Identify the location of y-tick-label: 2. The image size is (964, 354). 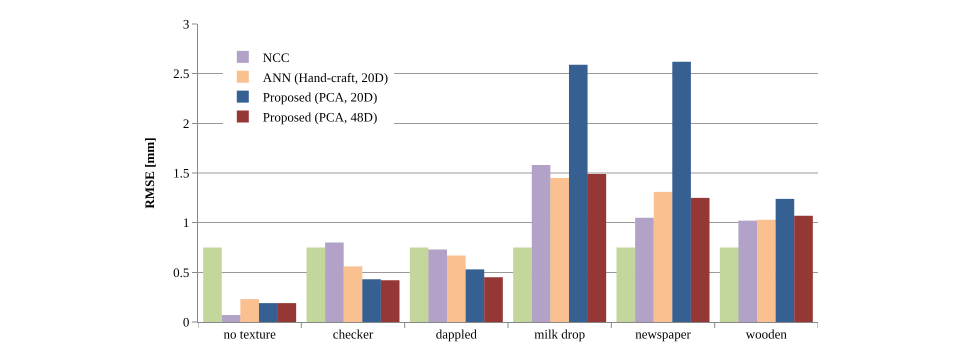
(186, 123).